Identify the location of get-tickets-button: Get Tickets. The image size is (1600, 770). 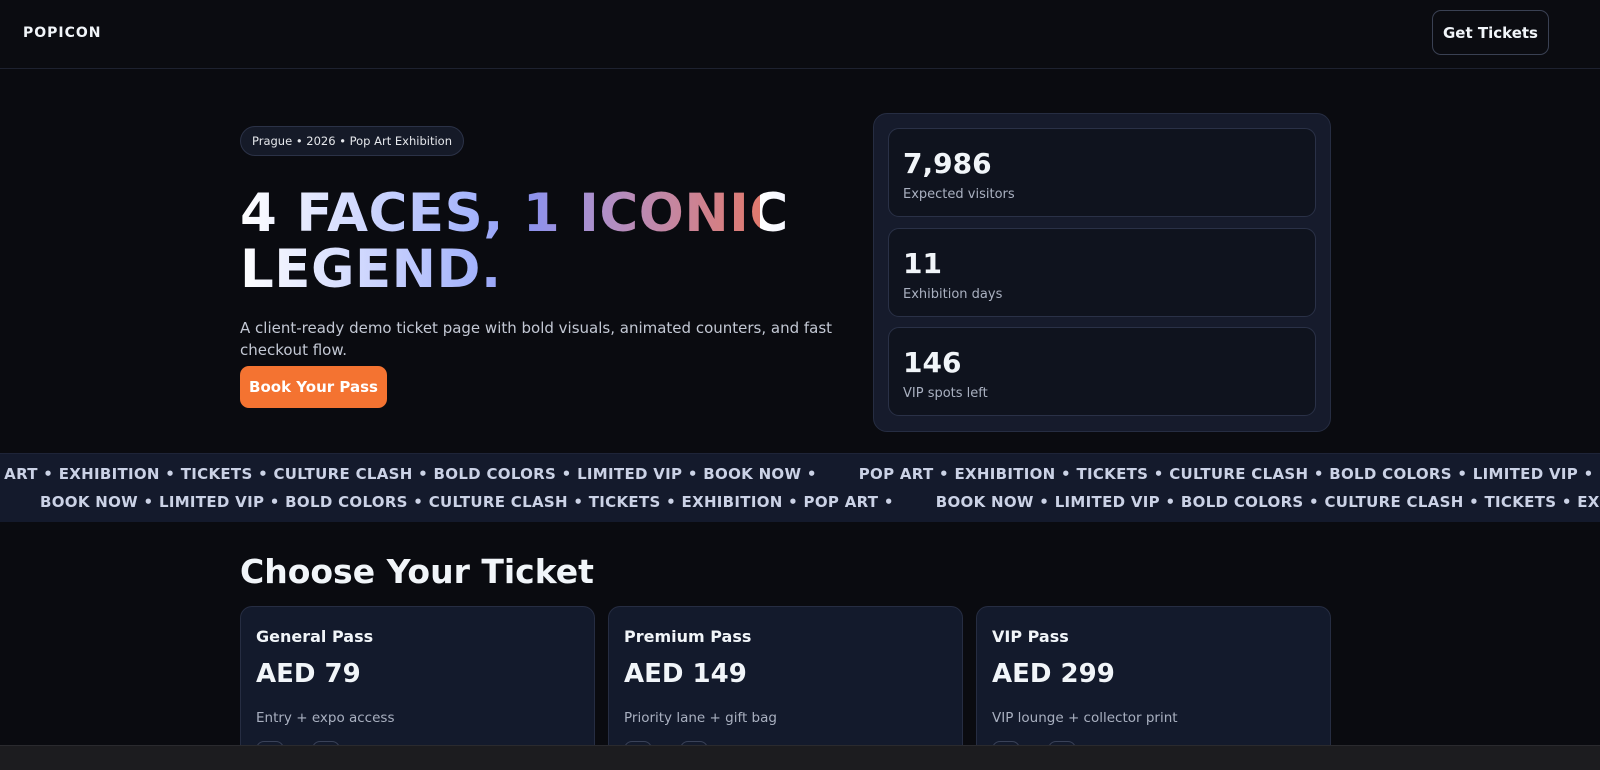
(1490, 32).